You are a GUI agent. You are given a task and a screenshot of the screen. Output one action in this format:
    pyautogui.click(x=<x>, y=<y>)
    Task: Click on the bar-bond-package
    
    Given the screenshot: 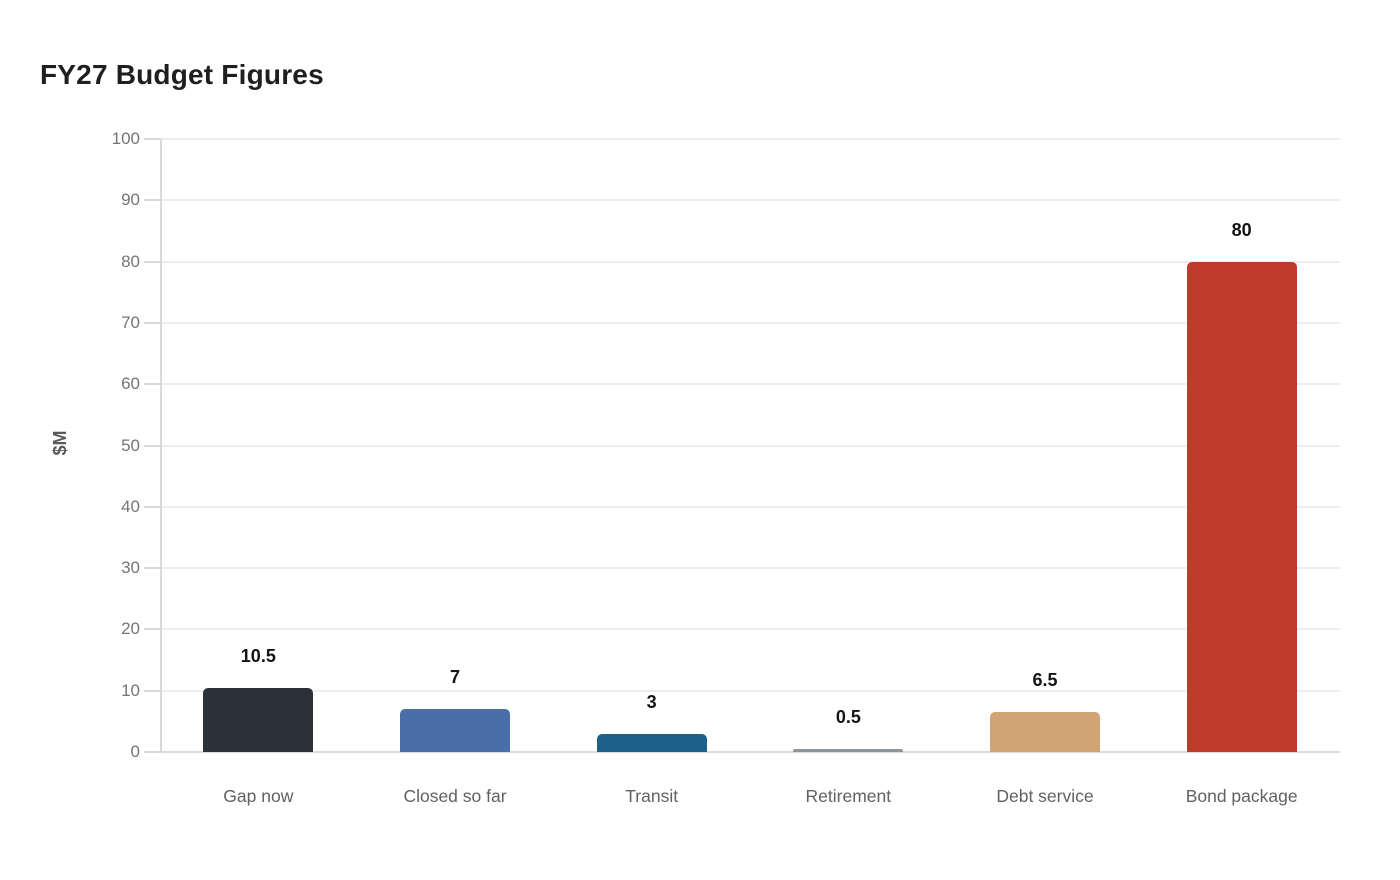 What is the action you would take?
    pyautogui.click(x=1241, y=506)
    